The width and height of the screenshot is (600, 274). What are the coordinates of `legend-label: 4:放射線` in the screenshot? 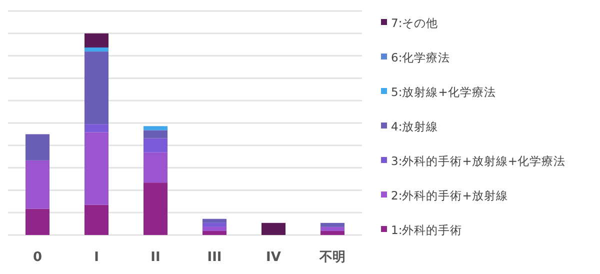 It's located at (414, 127).